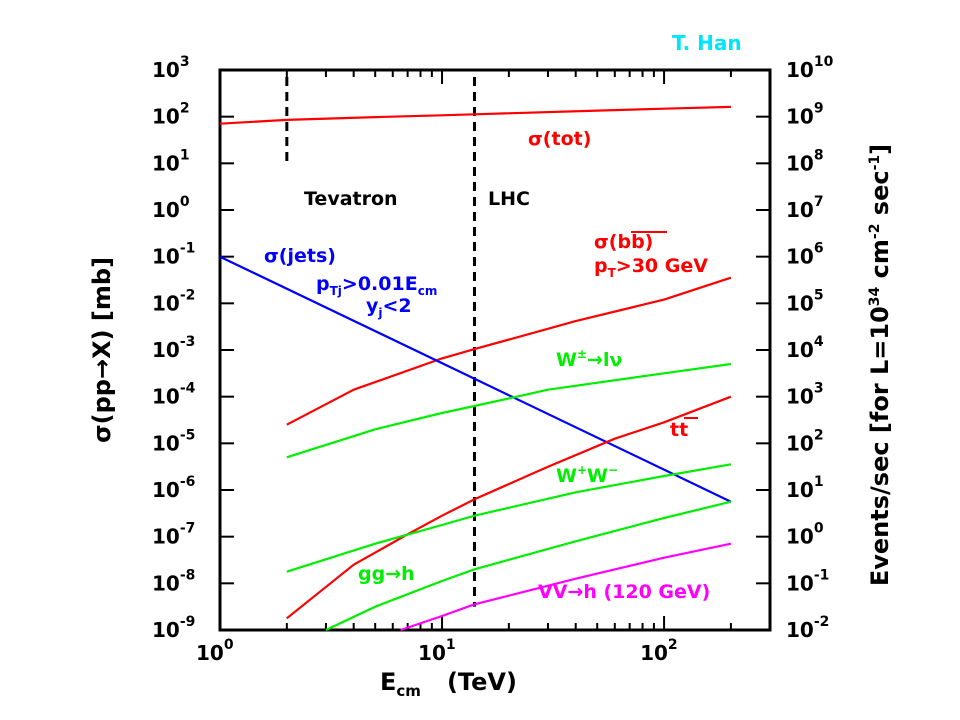  I want to click on y-tick-label-right: 10⁴, so click(805, 348).